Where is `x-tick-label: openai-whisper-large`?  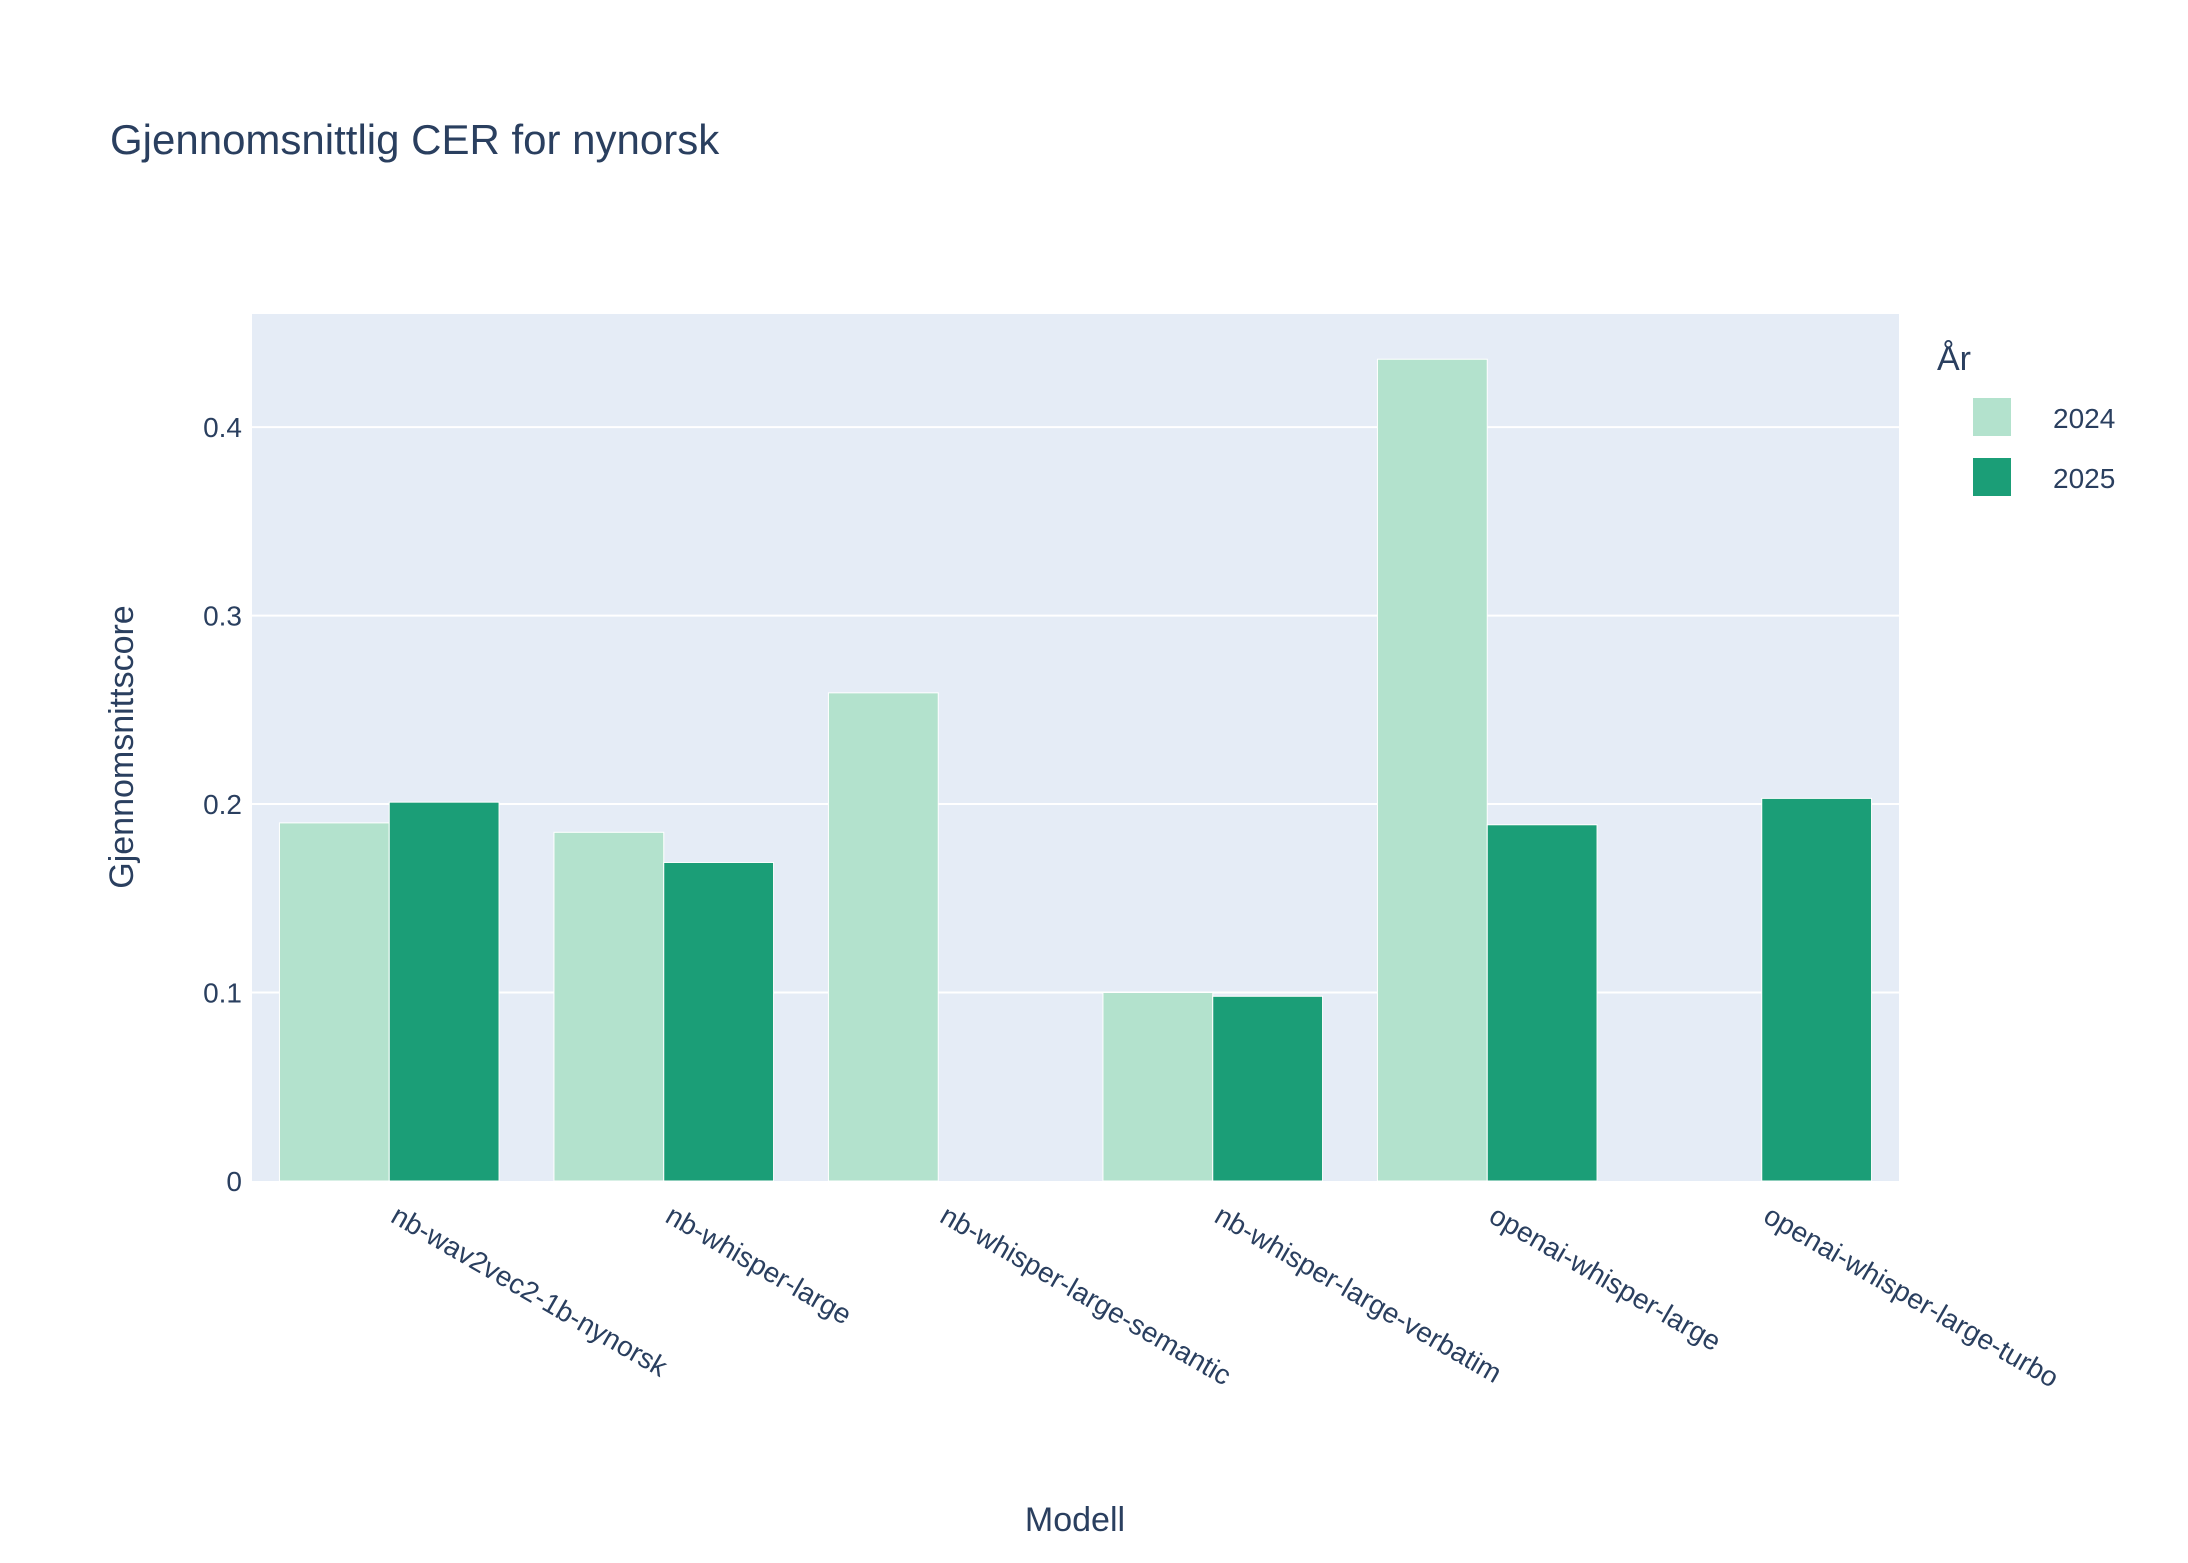 x-tick-label: openai-whisper-large is located at coordinates (1605, 1278).